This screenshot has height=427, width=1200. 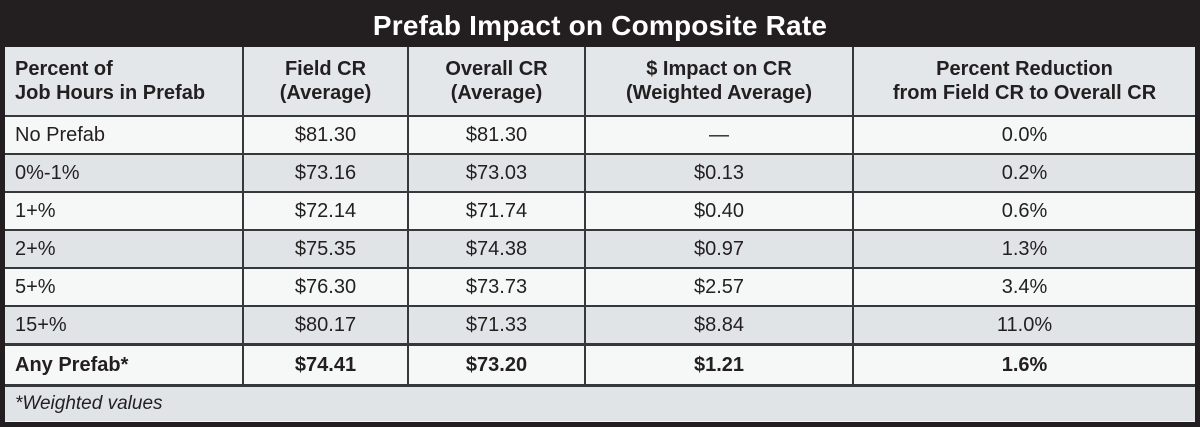 I want to click on footnote-text: *Weighted values, so click(x=89, y=403).